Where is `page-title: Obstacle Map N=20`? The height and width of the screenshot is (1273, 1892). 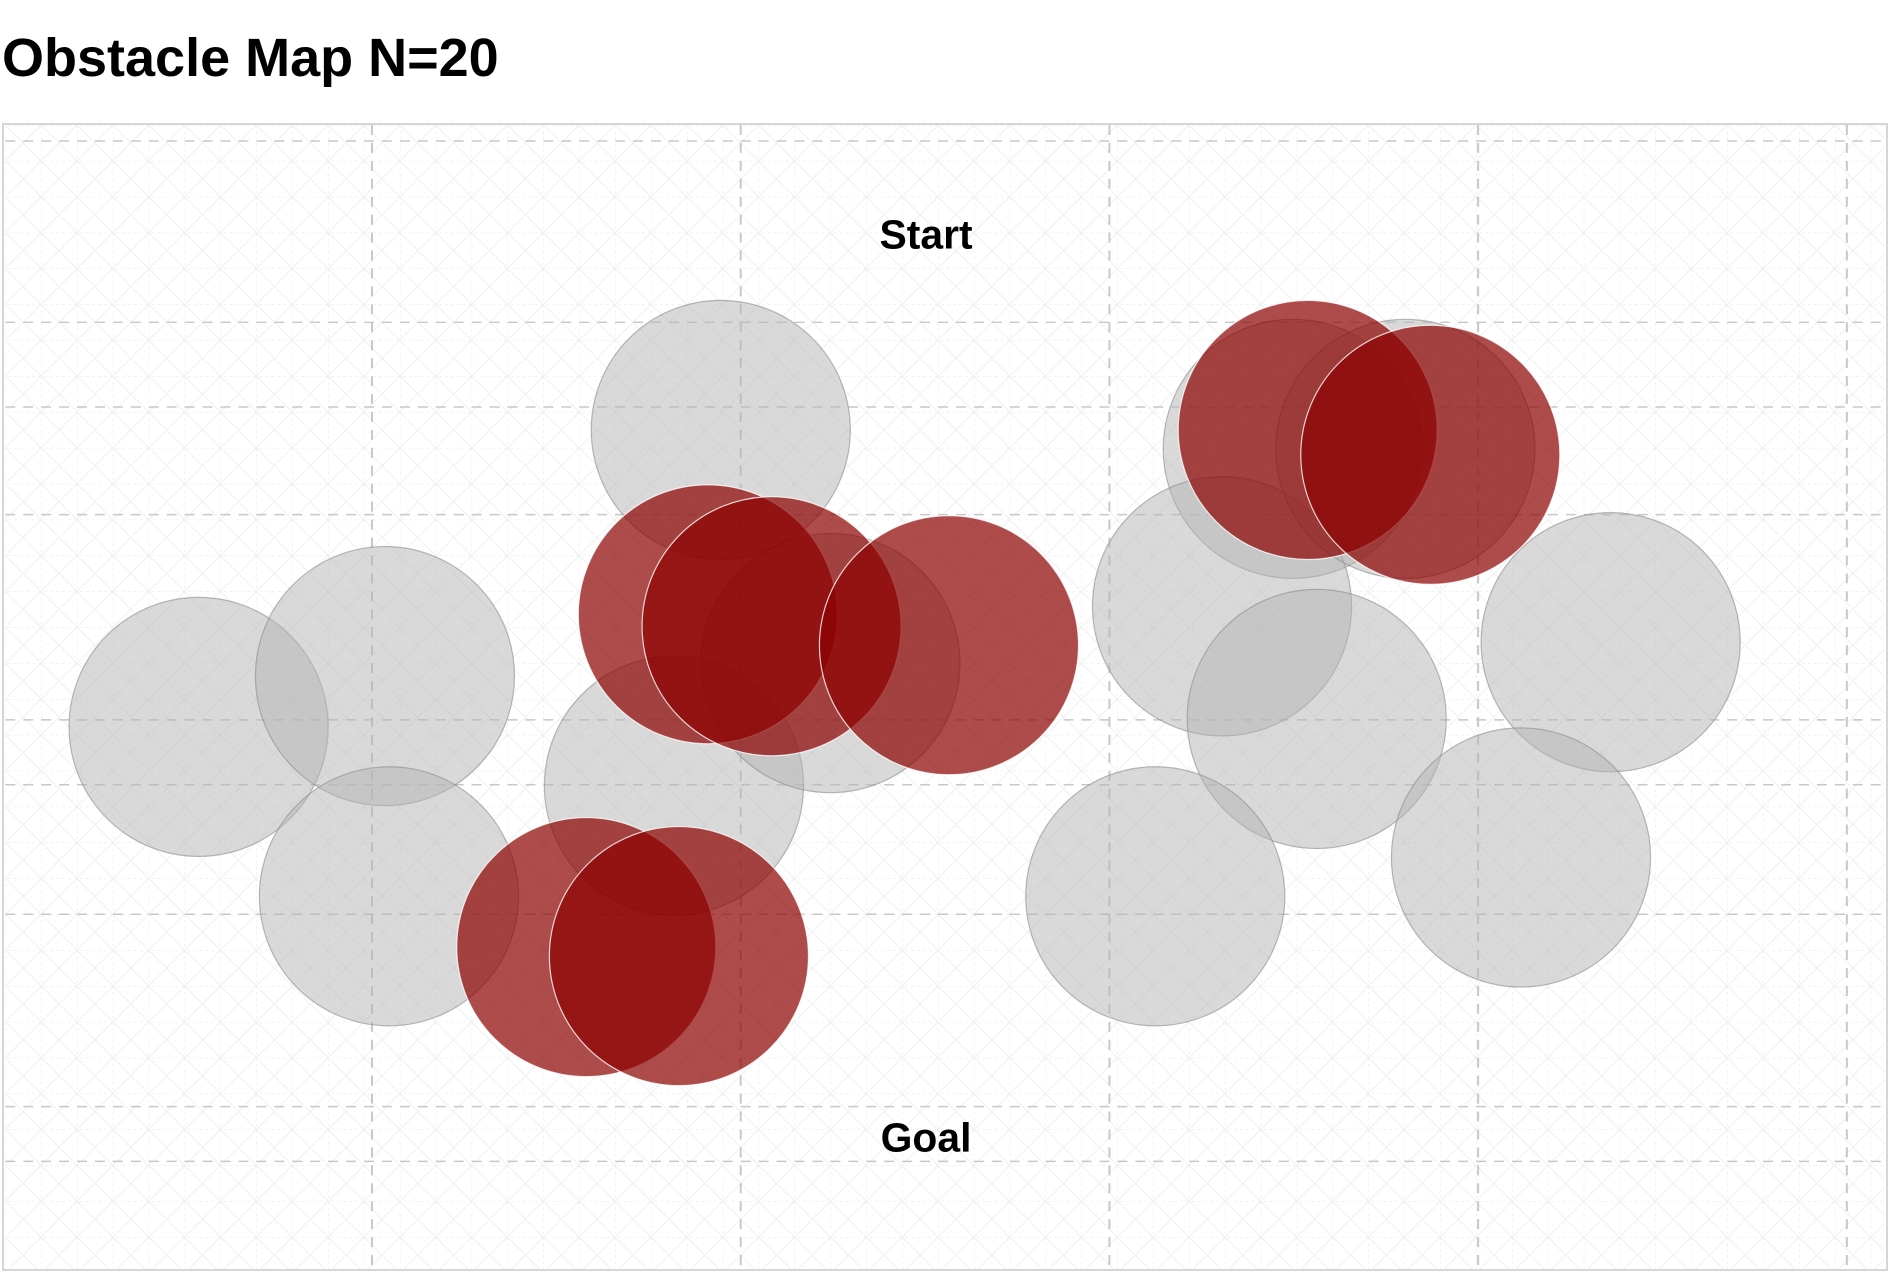 page-title: Obstacle Map N=20 is located at coordinates (250, 58).